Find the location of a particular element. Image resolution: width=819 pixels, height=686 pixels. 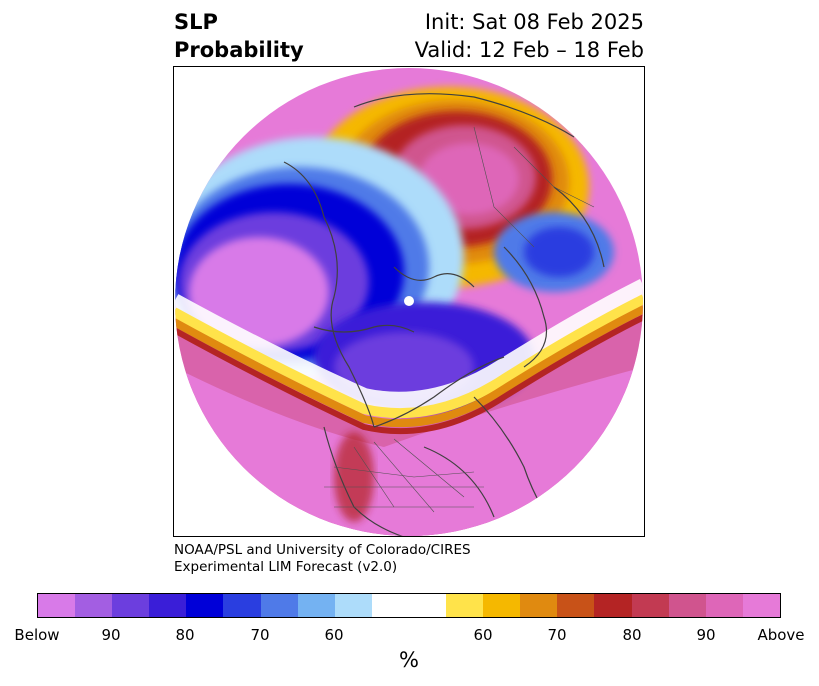

title-metric: Probability is located at coordinates (239, 50).